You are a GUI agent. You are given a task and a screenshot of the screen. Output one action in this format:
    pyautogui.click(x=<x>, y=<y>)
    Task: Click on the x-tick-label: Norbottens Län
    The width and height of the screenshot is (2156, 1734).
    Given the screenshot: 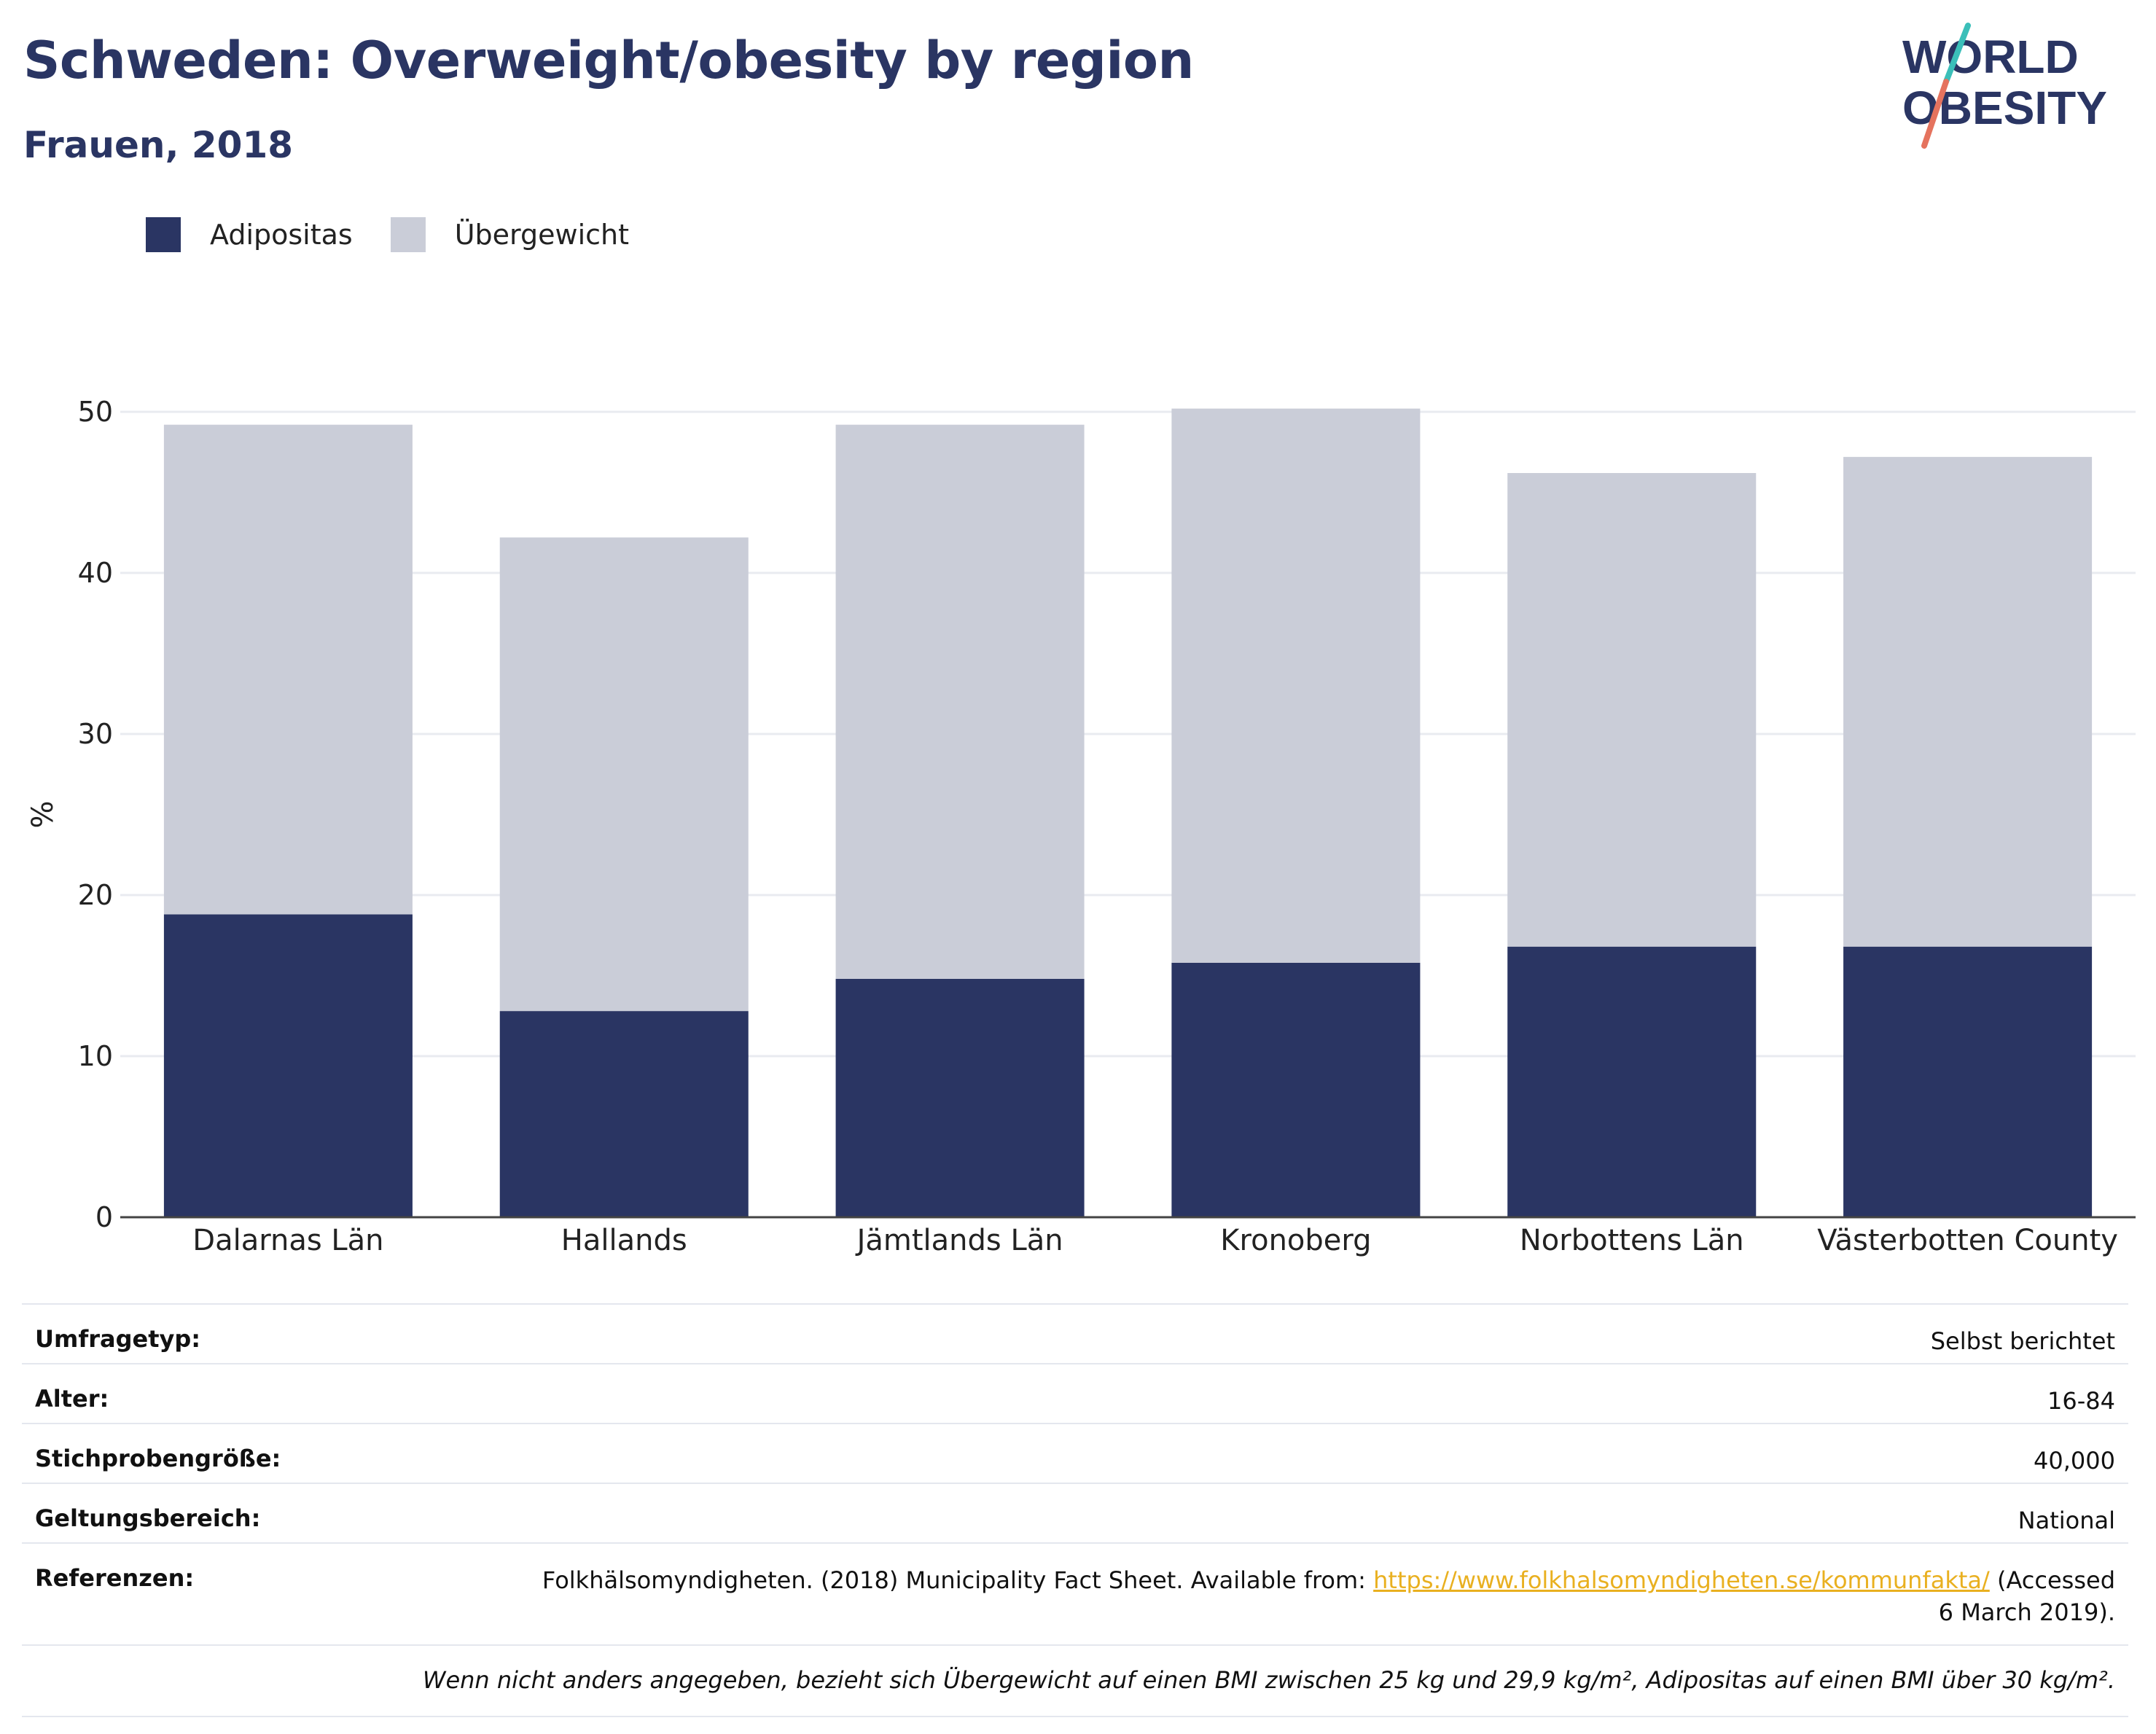 What is the action you would take?
    pyautogui.click(x=1632, y=1240)
    